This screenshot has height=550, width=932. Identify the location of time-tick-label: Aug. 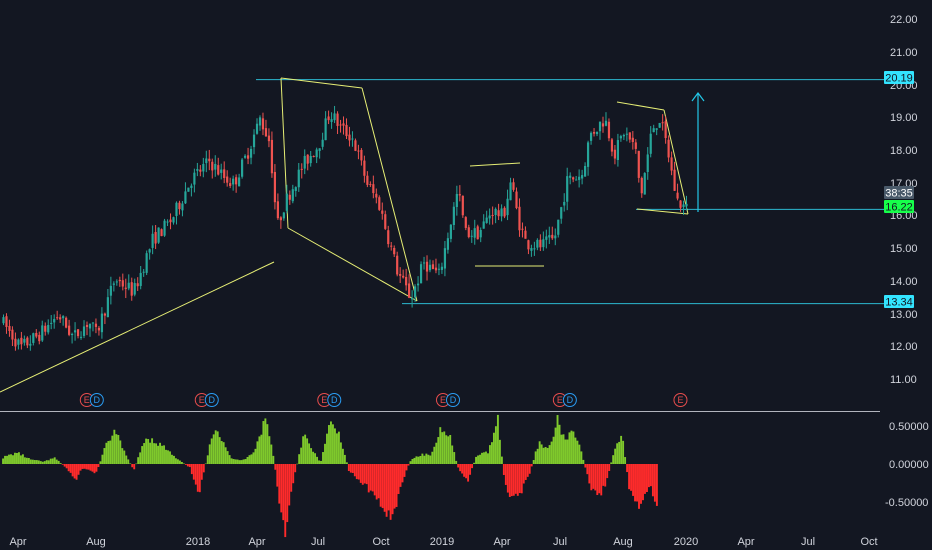
(96, 542).